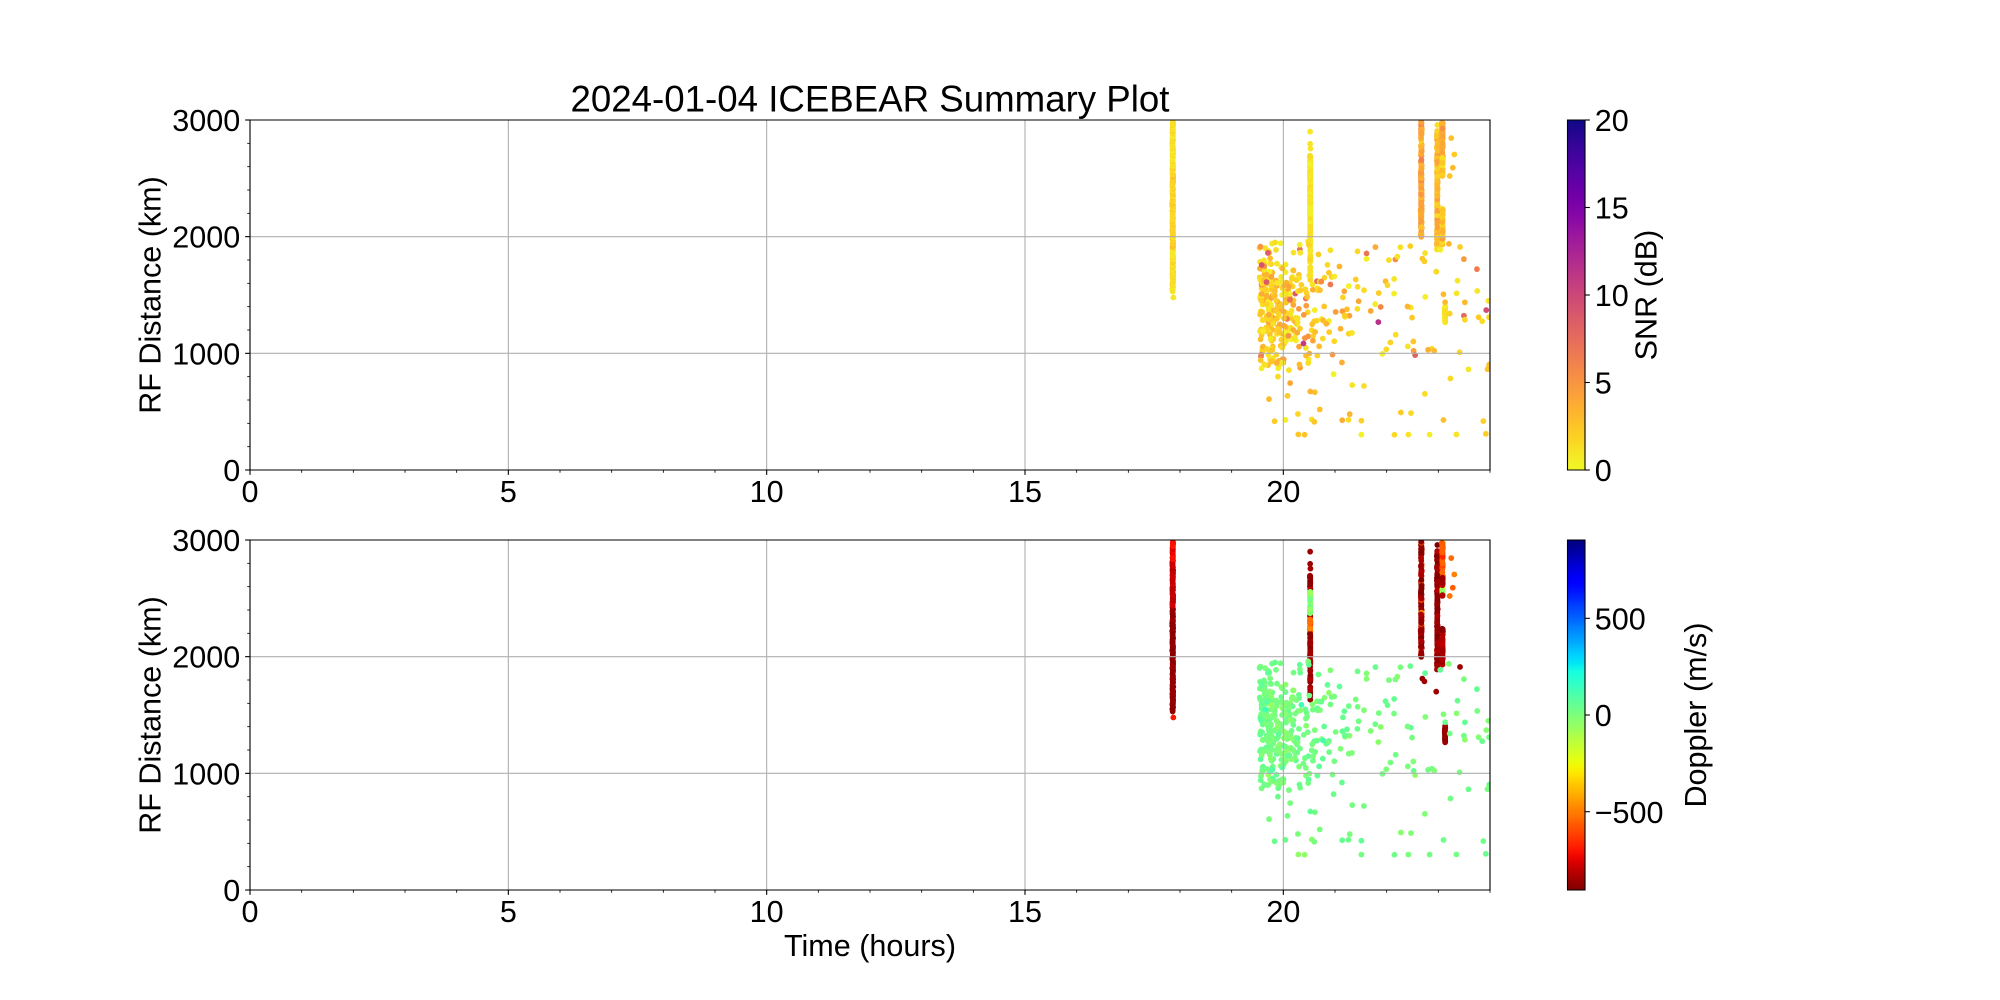 This screenshot has width=2000, height=1000. Describe the element at coordinates (1620, 619) in the screenshot. I see `svg-text: 500` at that location.